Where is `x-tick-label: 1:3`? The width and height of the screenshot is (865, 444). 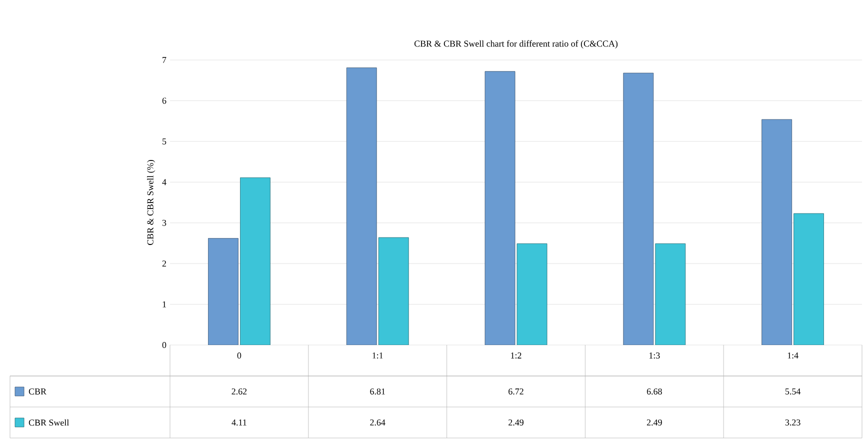
x-tick-label: 1:3 is located at coordinates (654, 355).